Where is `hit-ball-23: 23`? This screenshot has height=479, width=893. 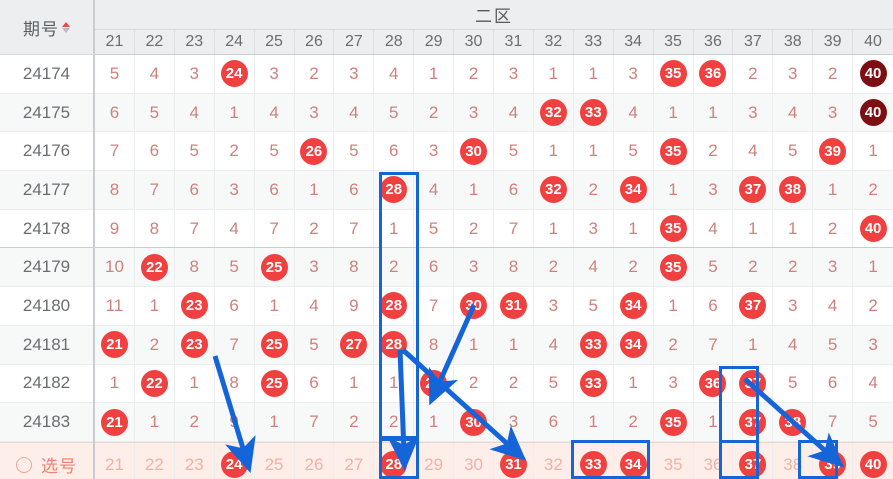
hit-ball-23: 23 is located at coordinates (195, 306).